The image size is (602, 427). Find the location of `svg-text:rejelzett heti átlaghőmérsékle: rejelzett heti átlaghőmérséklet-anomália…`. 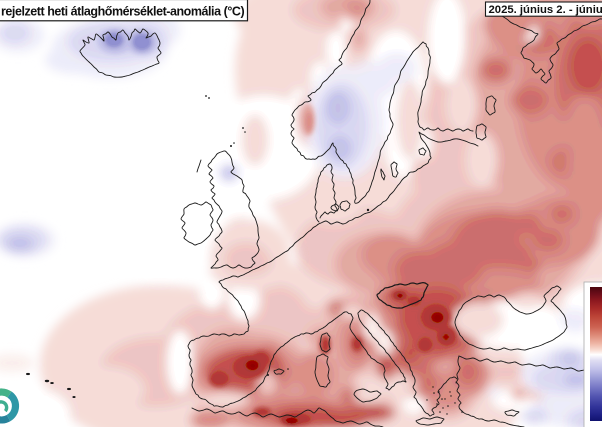

svg-text:rejelzett heti átlaghőmérsékle: rejelzett heti átlaghőmérséklet-anomália… is located at coordinates (122, 12).